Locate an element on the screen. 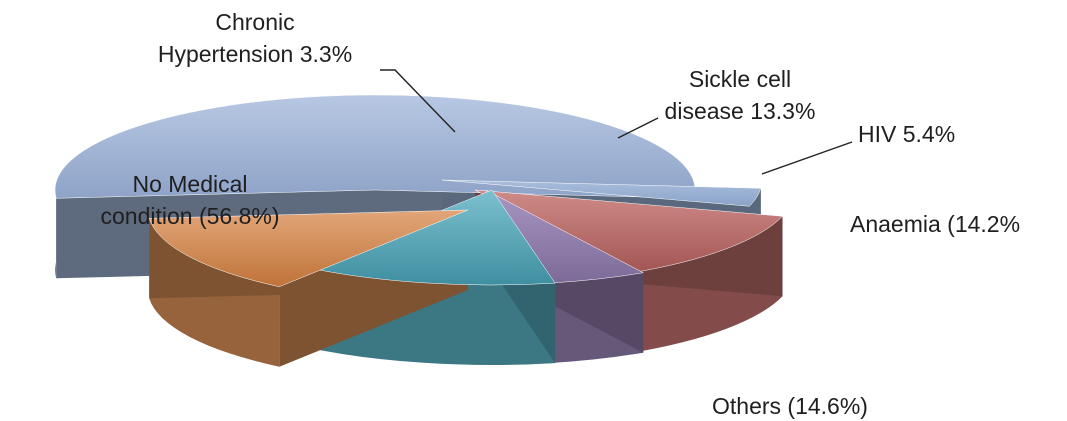 The image size is (1067, 421). data-label-line: Sickle cell is located at coordinates (740, 79).